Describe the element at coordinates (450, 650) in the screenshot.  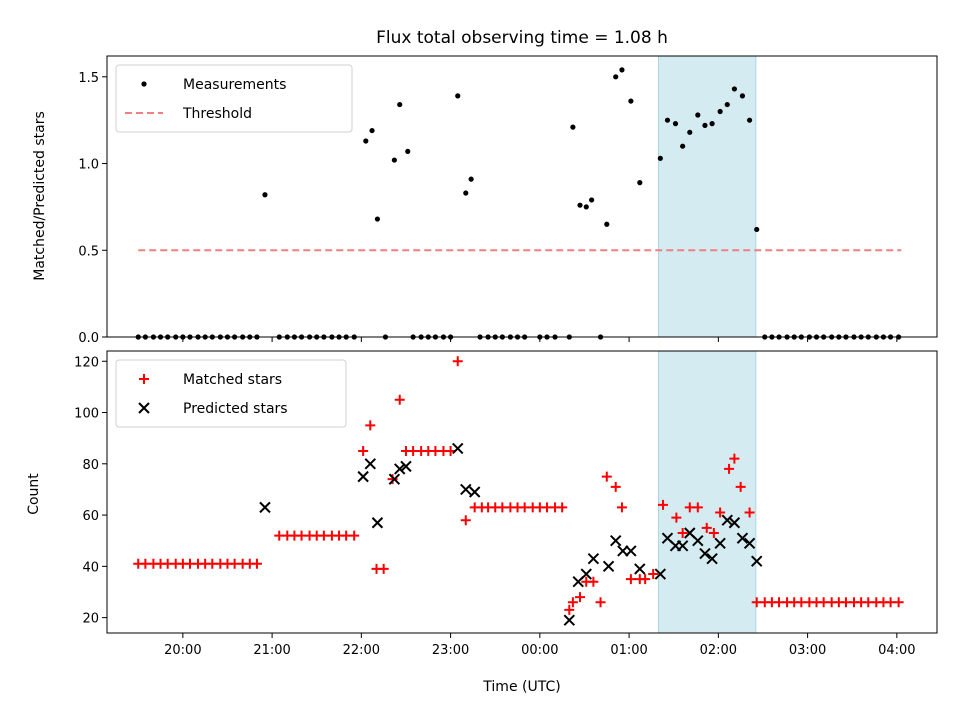
I see `x-tick-label: 23:00` at that location.